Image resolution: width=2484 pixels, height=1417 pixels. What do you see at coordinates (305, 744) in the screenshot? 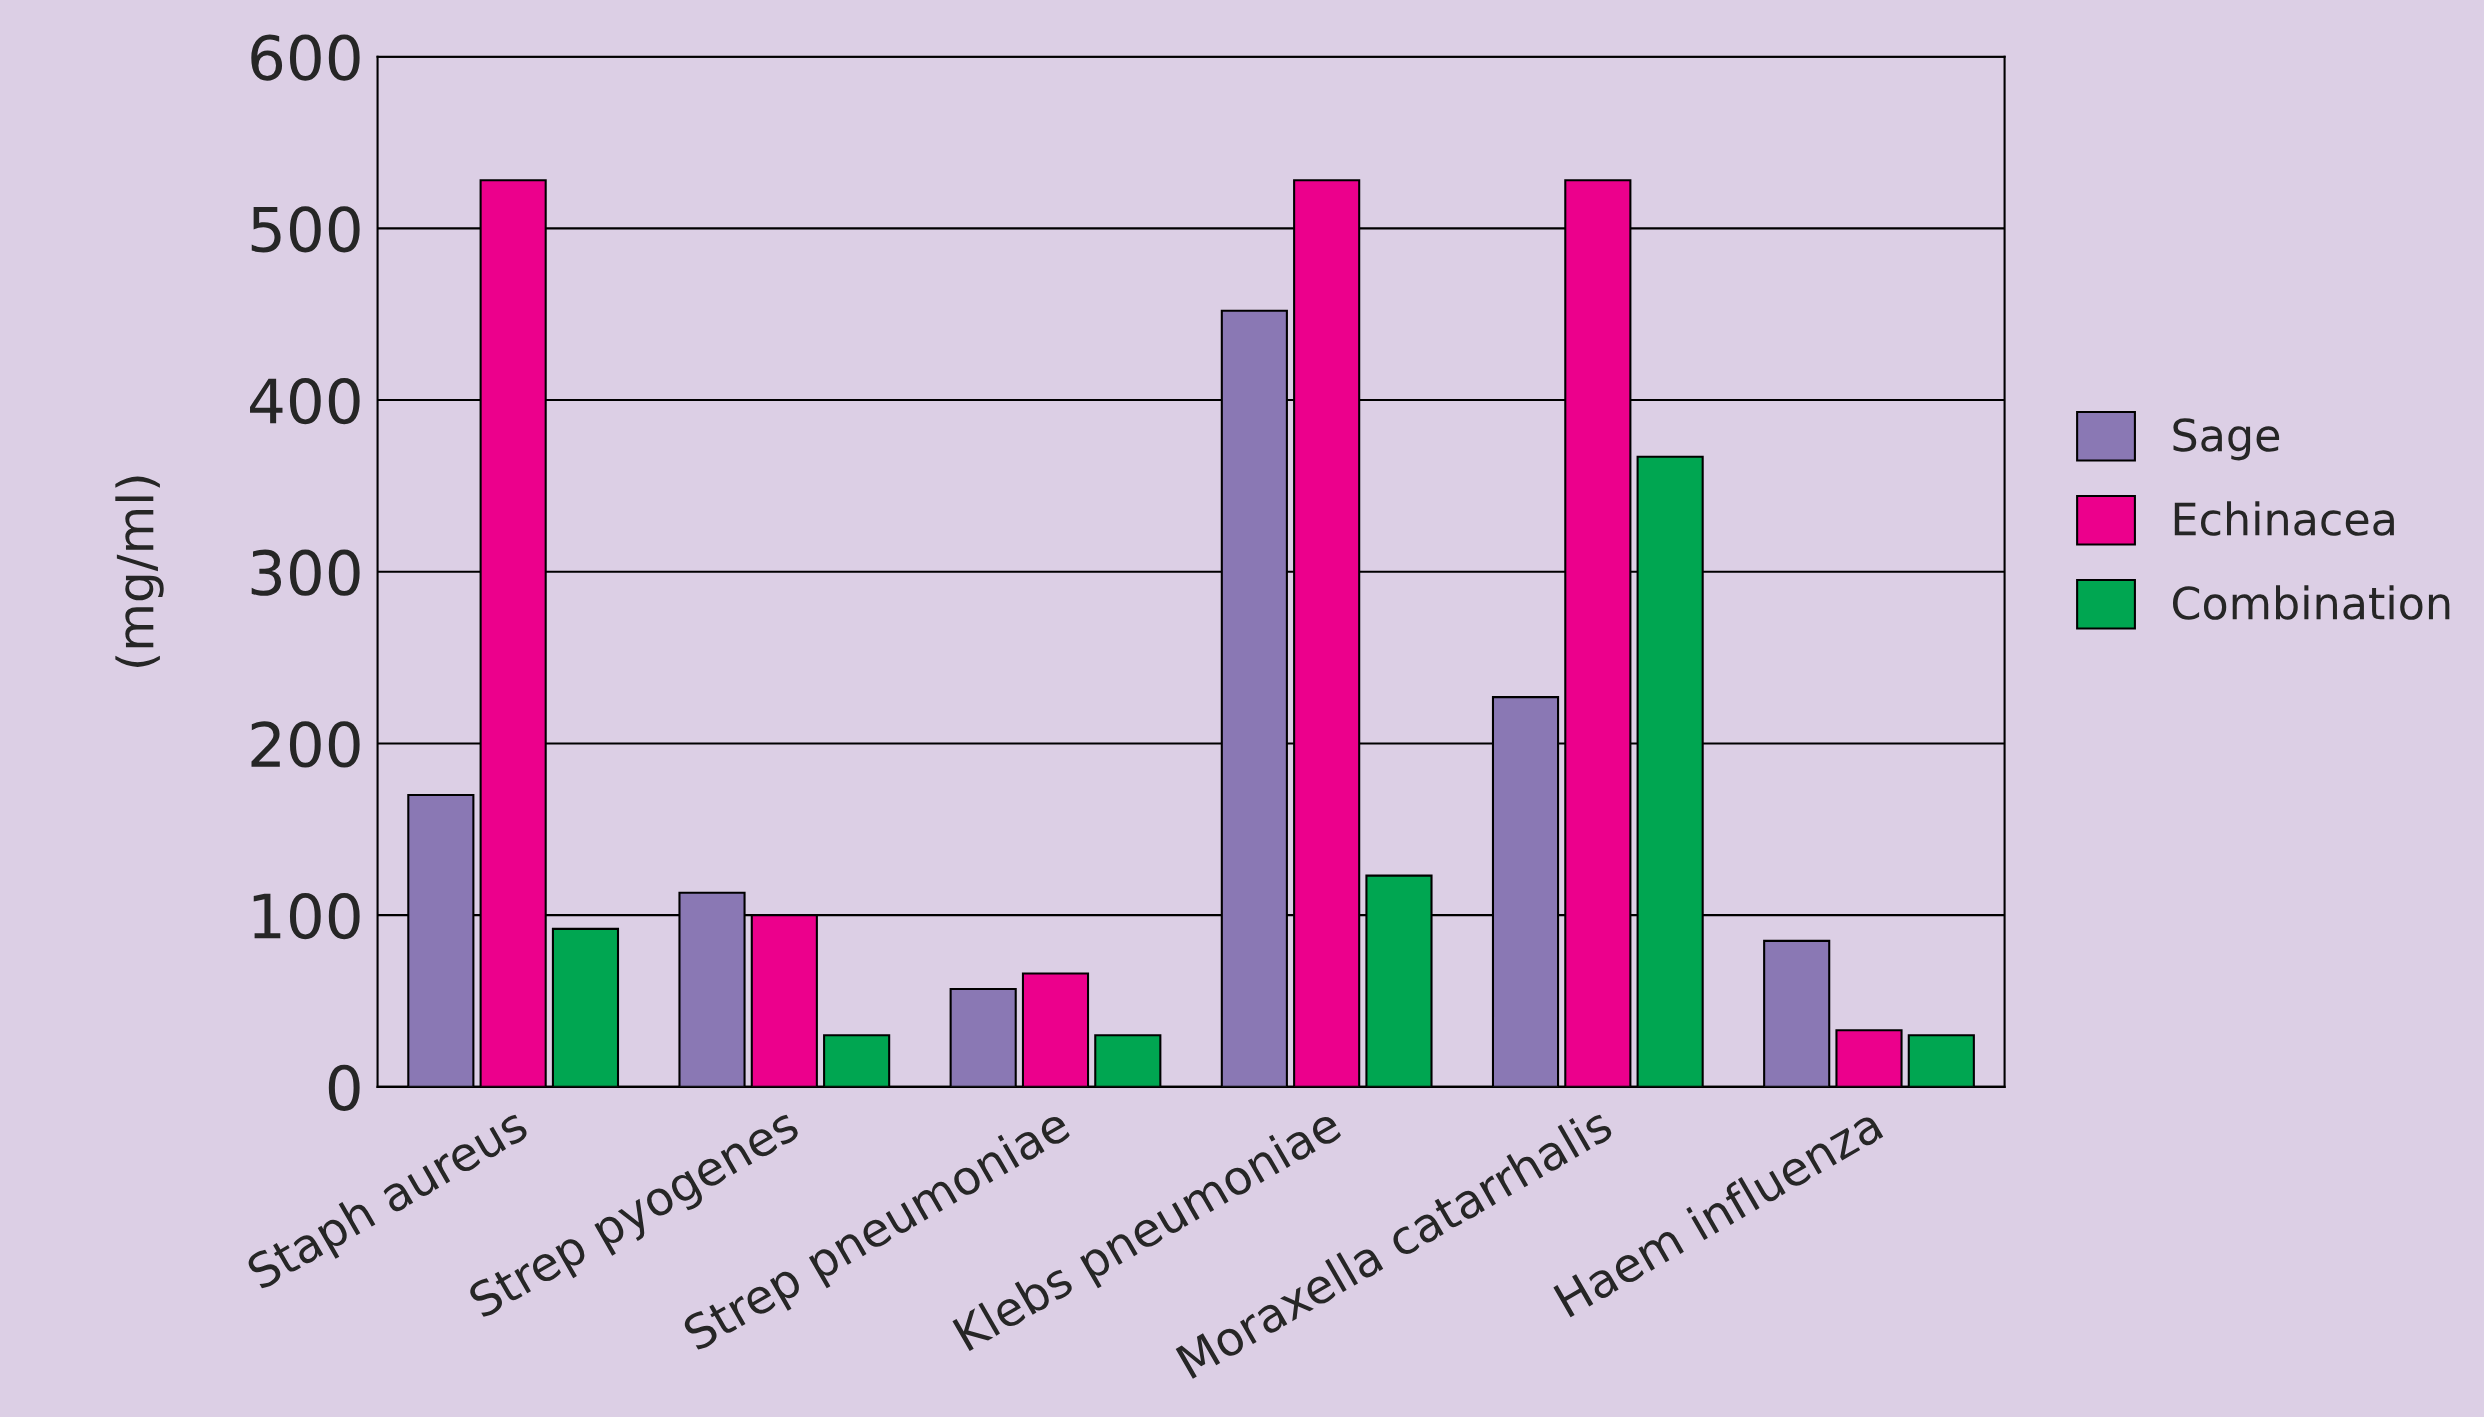
I see `y-tick-label: 200` at bounding box center [305, 744].